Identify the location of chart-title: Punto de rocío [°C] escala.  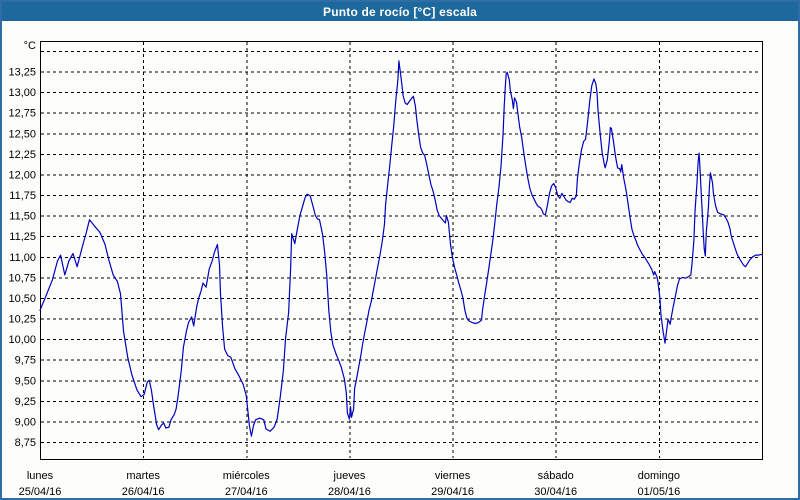
(400, 11).